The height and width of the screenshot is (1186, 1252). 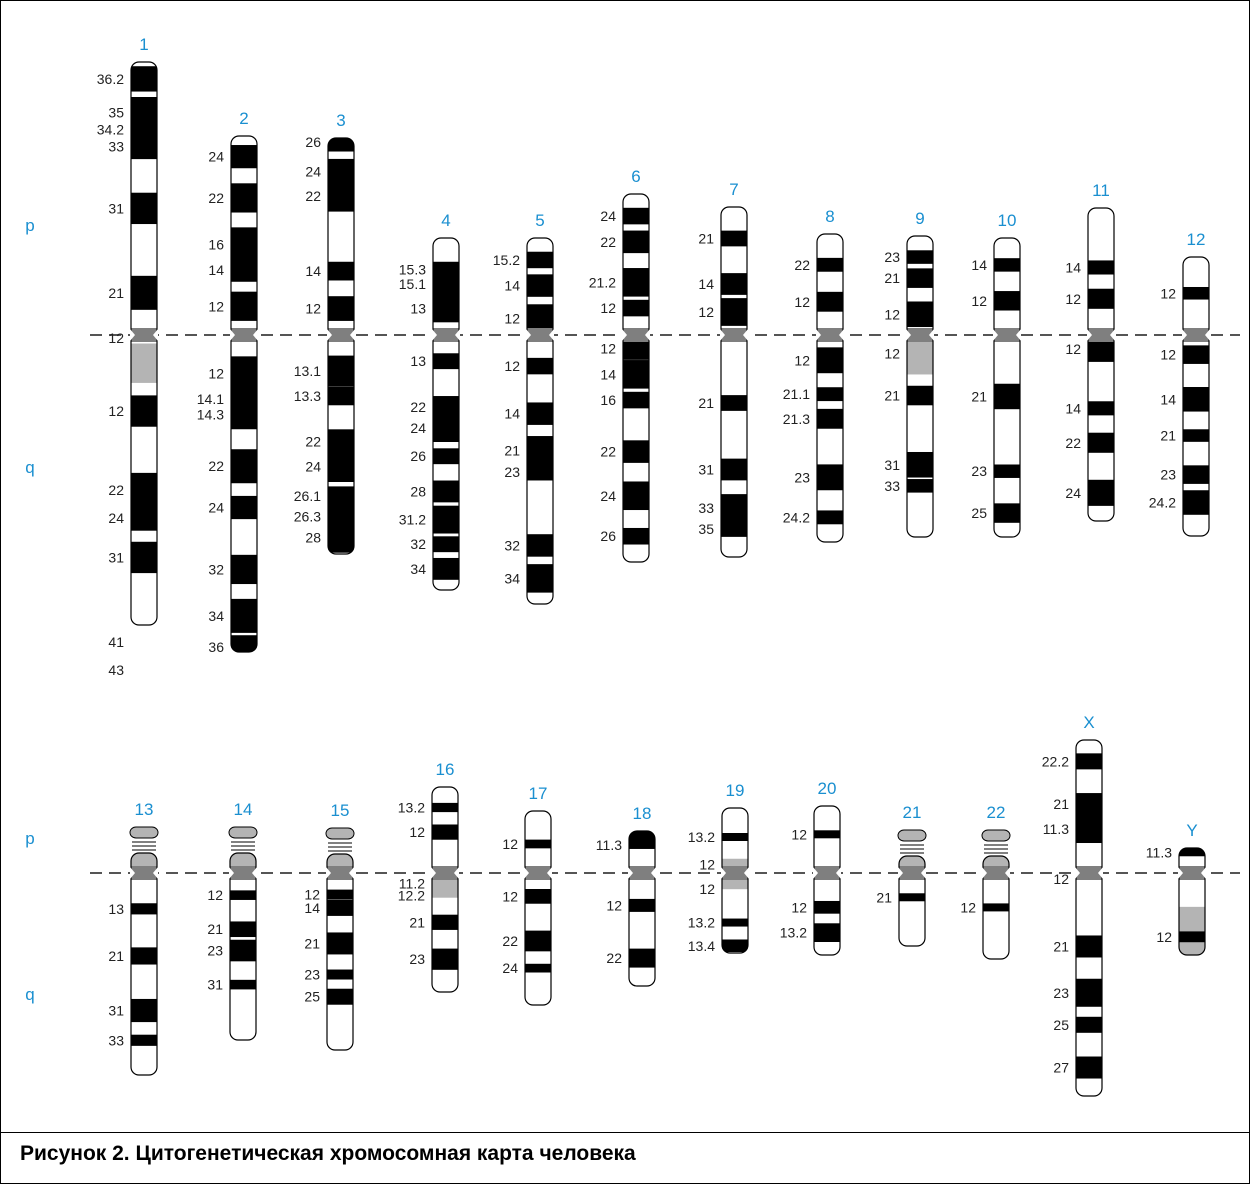 I want to click on chromosome-16-band-label: 12.2, so click(x=411, y=896).